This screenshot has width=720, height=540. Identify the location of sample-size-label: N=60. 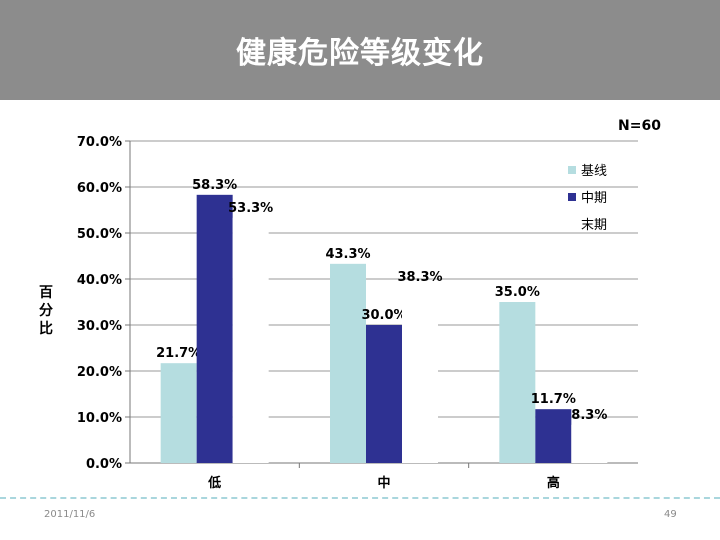
(639, 126).